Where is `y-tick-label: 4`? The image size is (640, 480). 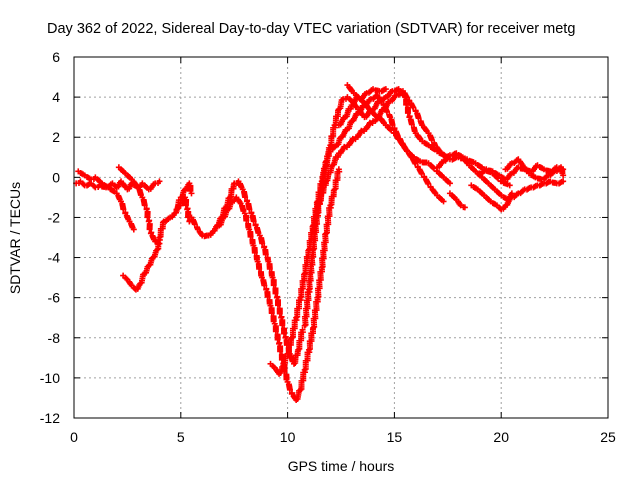 y-tick-label: 4 is located at coordinates (56, 97).